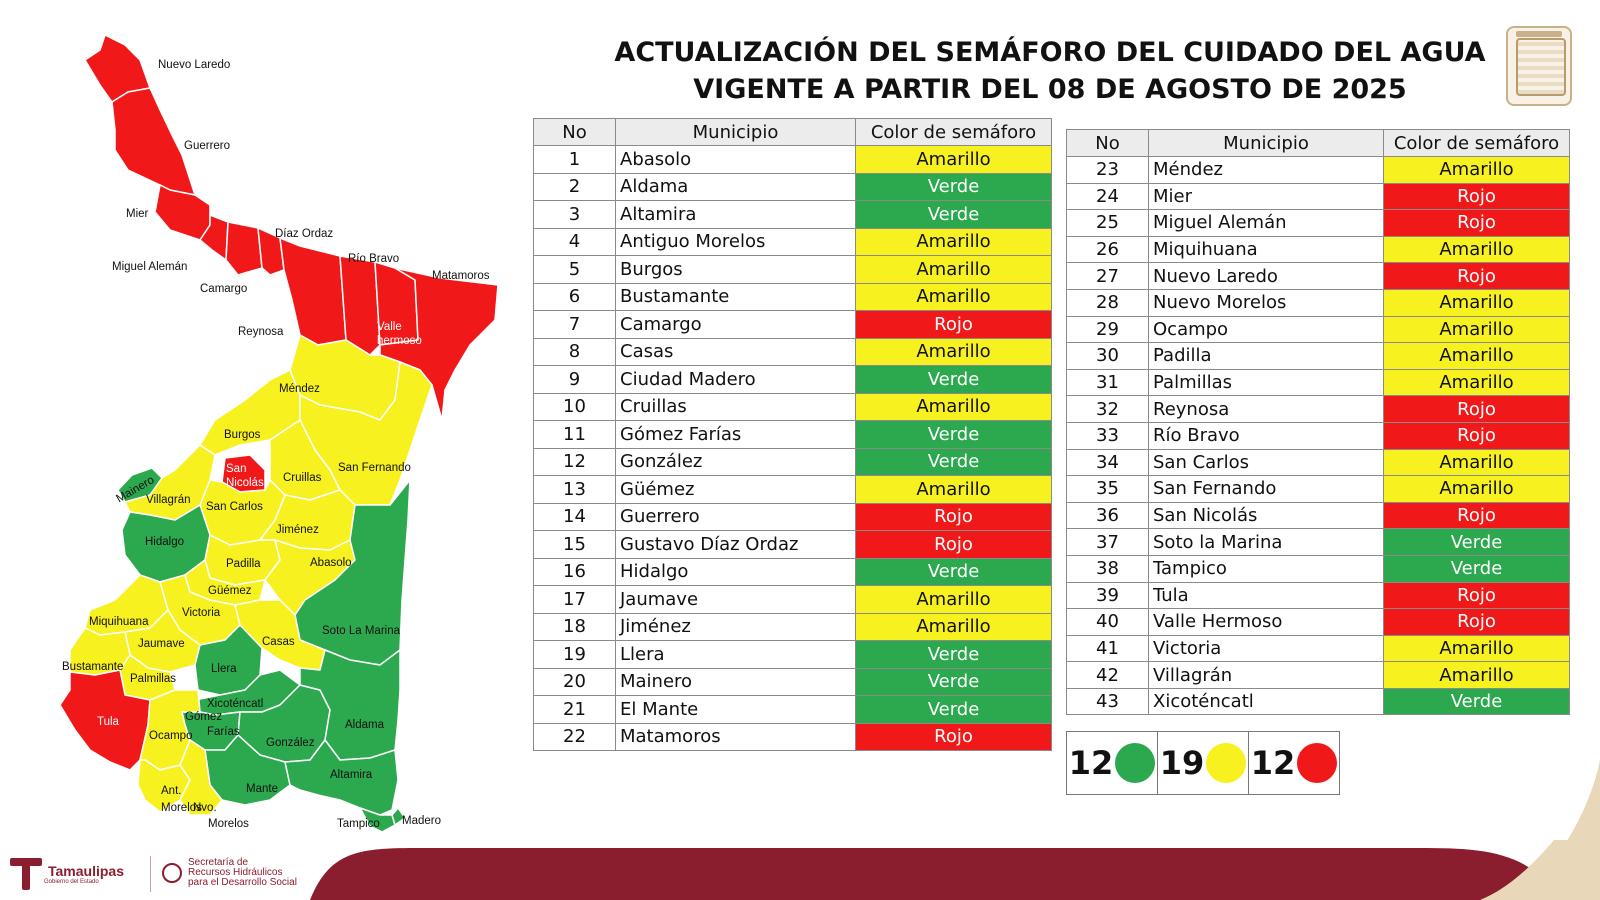 The width and height of the screenshot is (1600, 900). What do you see at coordinates (153, 141) in the screenshot?
I see `region-guerrero` at bounding box center [153, 141].